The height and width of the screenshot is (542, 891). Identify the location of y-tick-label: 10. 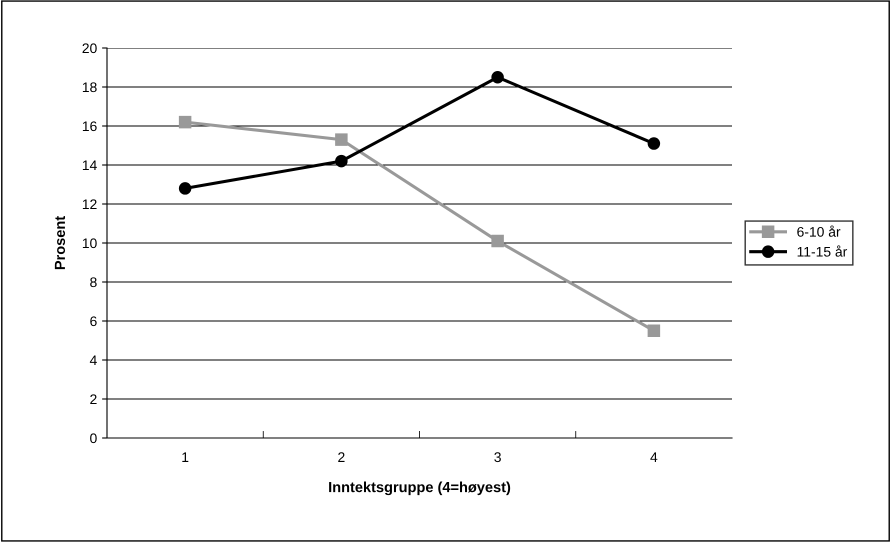
(89, 243).